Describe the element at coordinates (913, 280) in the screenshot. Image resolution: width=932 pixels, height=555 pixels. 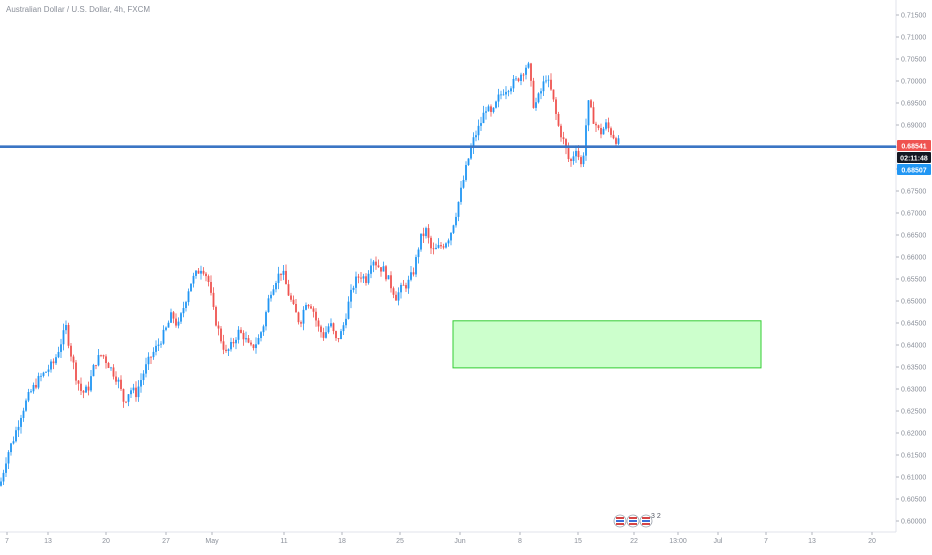
I see `y-tick-label: 0.65500` at that location.